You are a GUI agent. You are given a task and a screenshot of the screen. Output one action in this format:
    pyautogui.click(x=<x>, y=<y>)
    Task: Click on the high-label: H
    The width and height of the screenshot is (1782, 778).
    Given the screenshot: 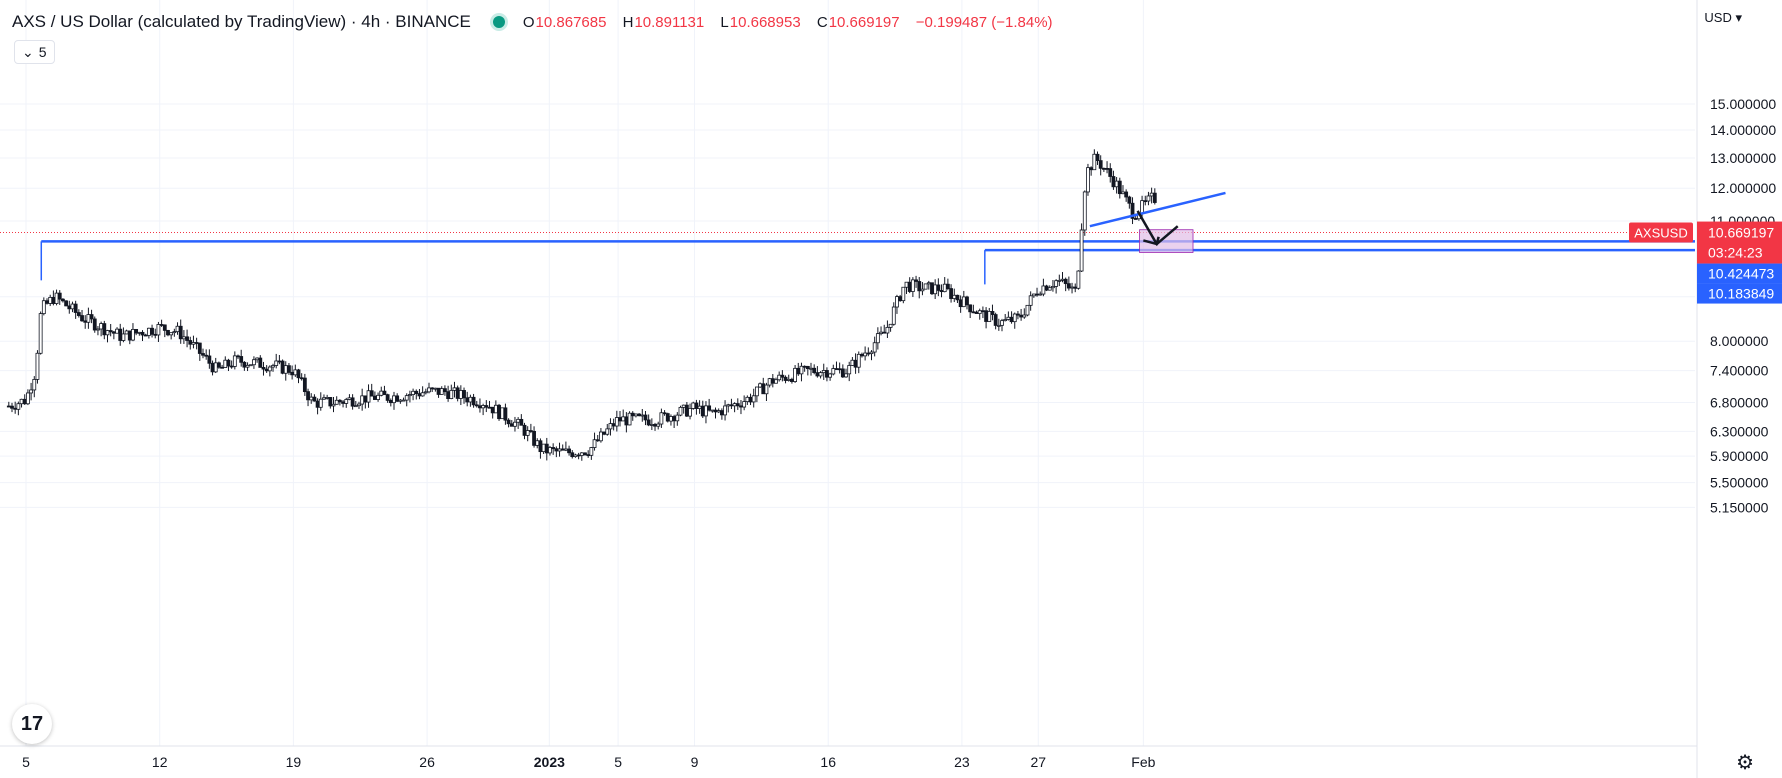 What is the action you would take?
    pyautogui.click(x=628, y=22)
    